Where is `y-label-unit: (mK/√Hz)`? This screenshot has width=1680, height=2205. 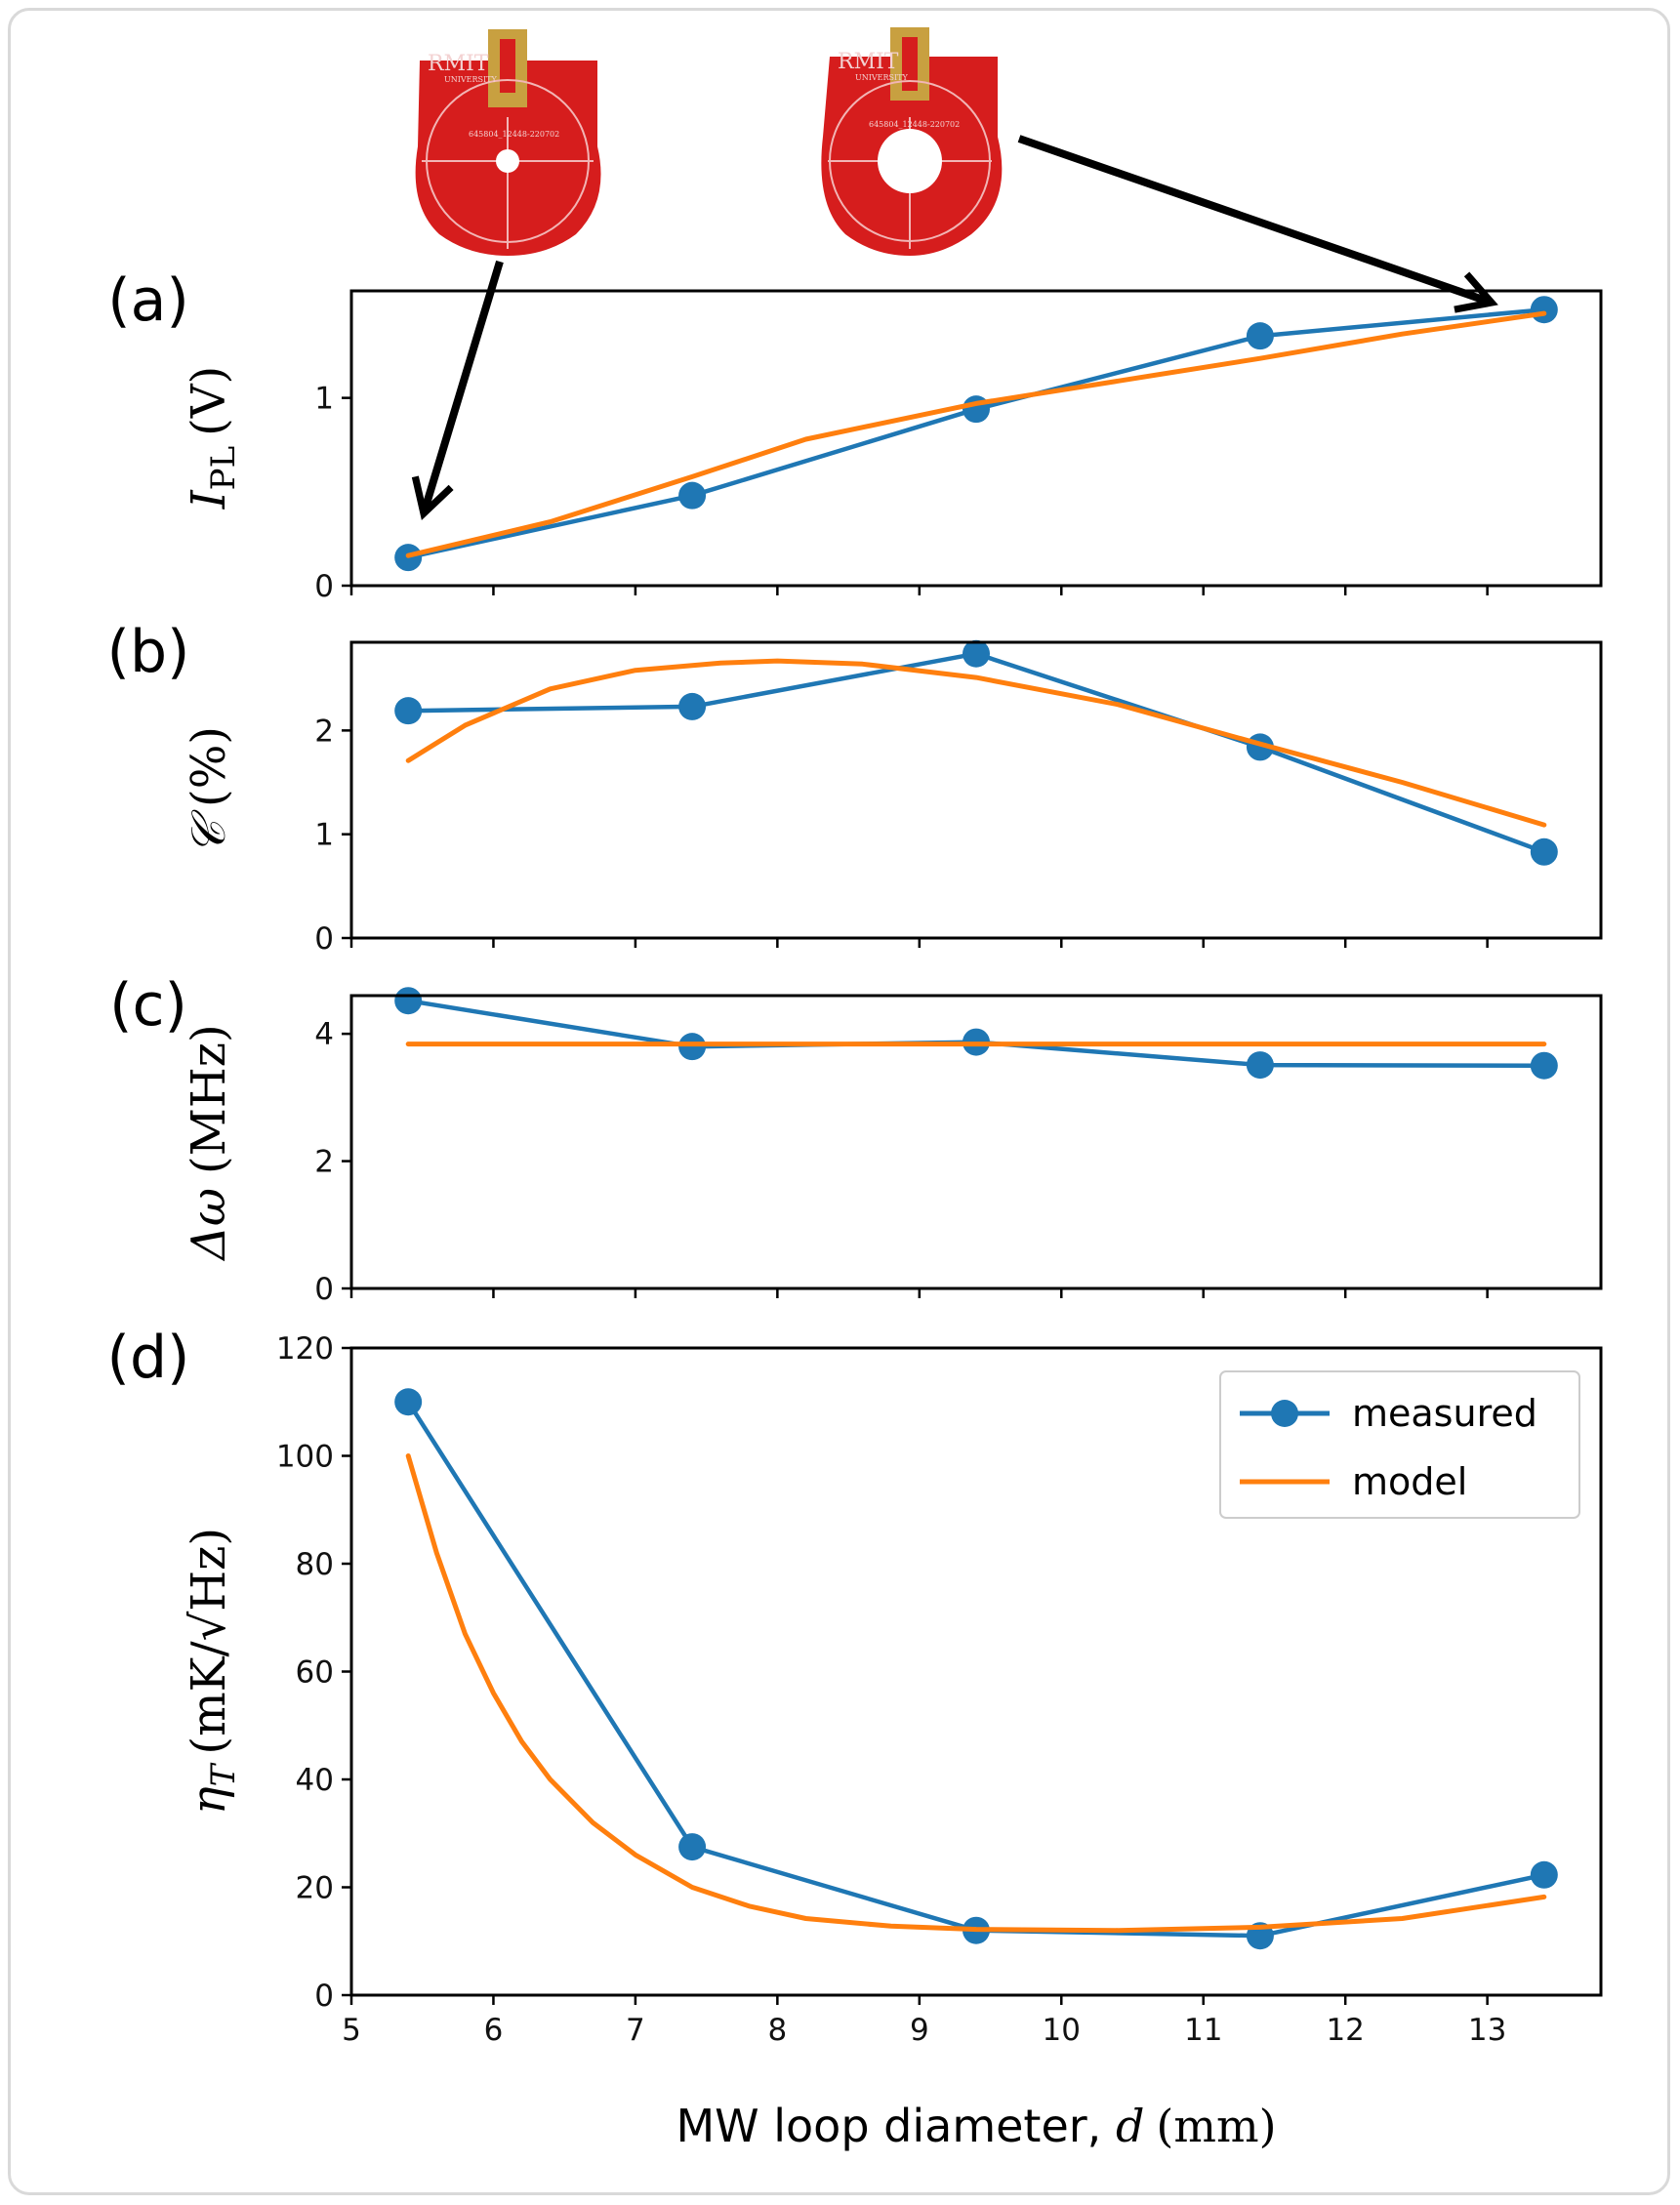
y-label-unit: (mK/√Hz) is located at coordinates (209, 1641).